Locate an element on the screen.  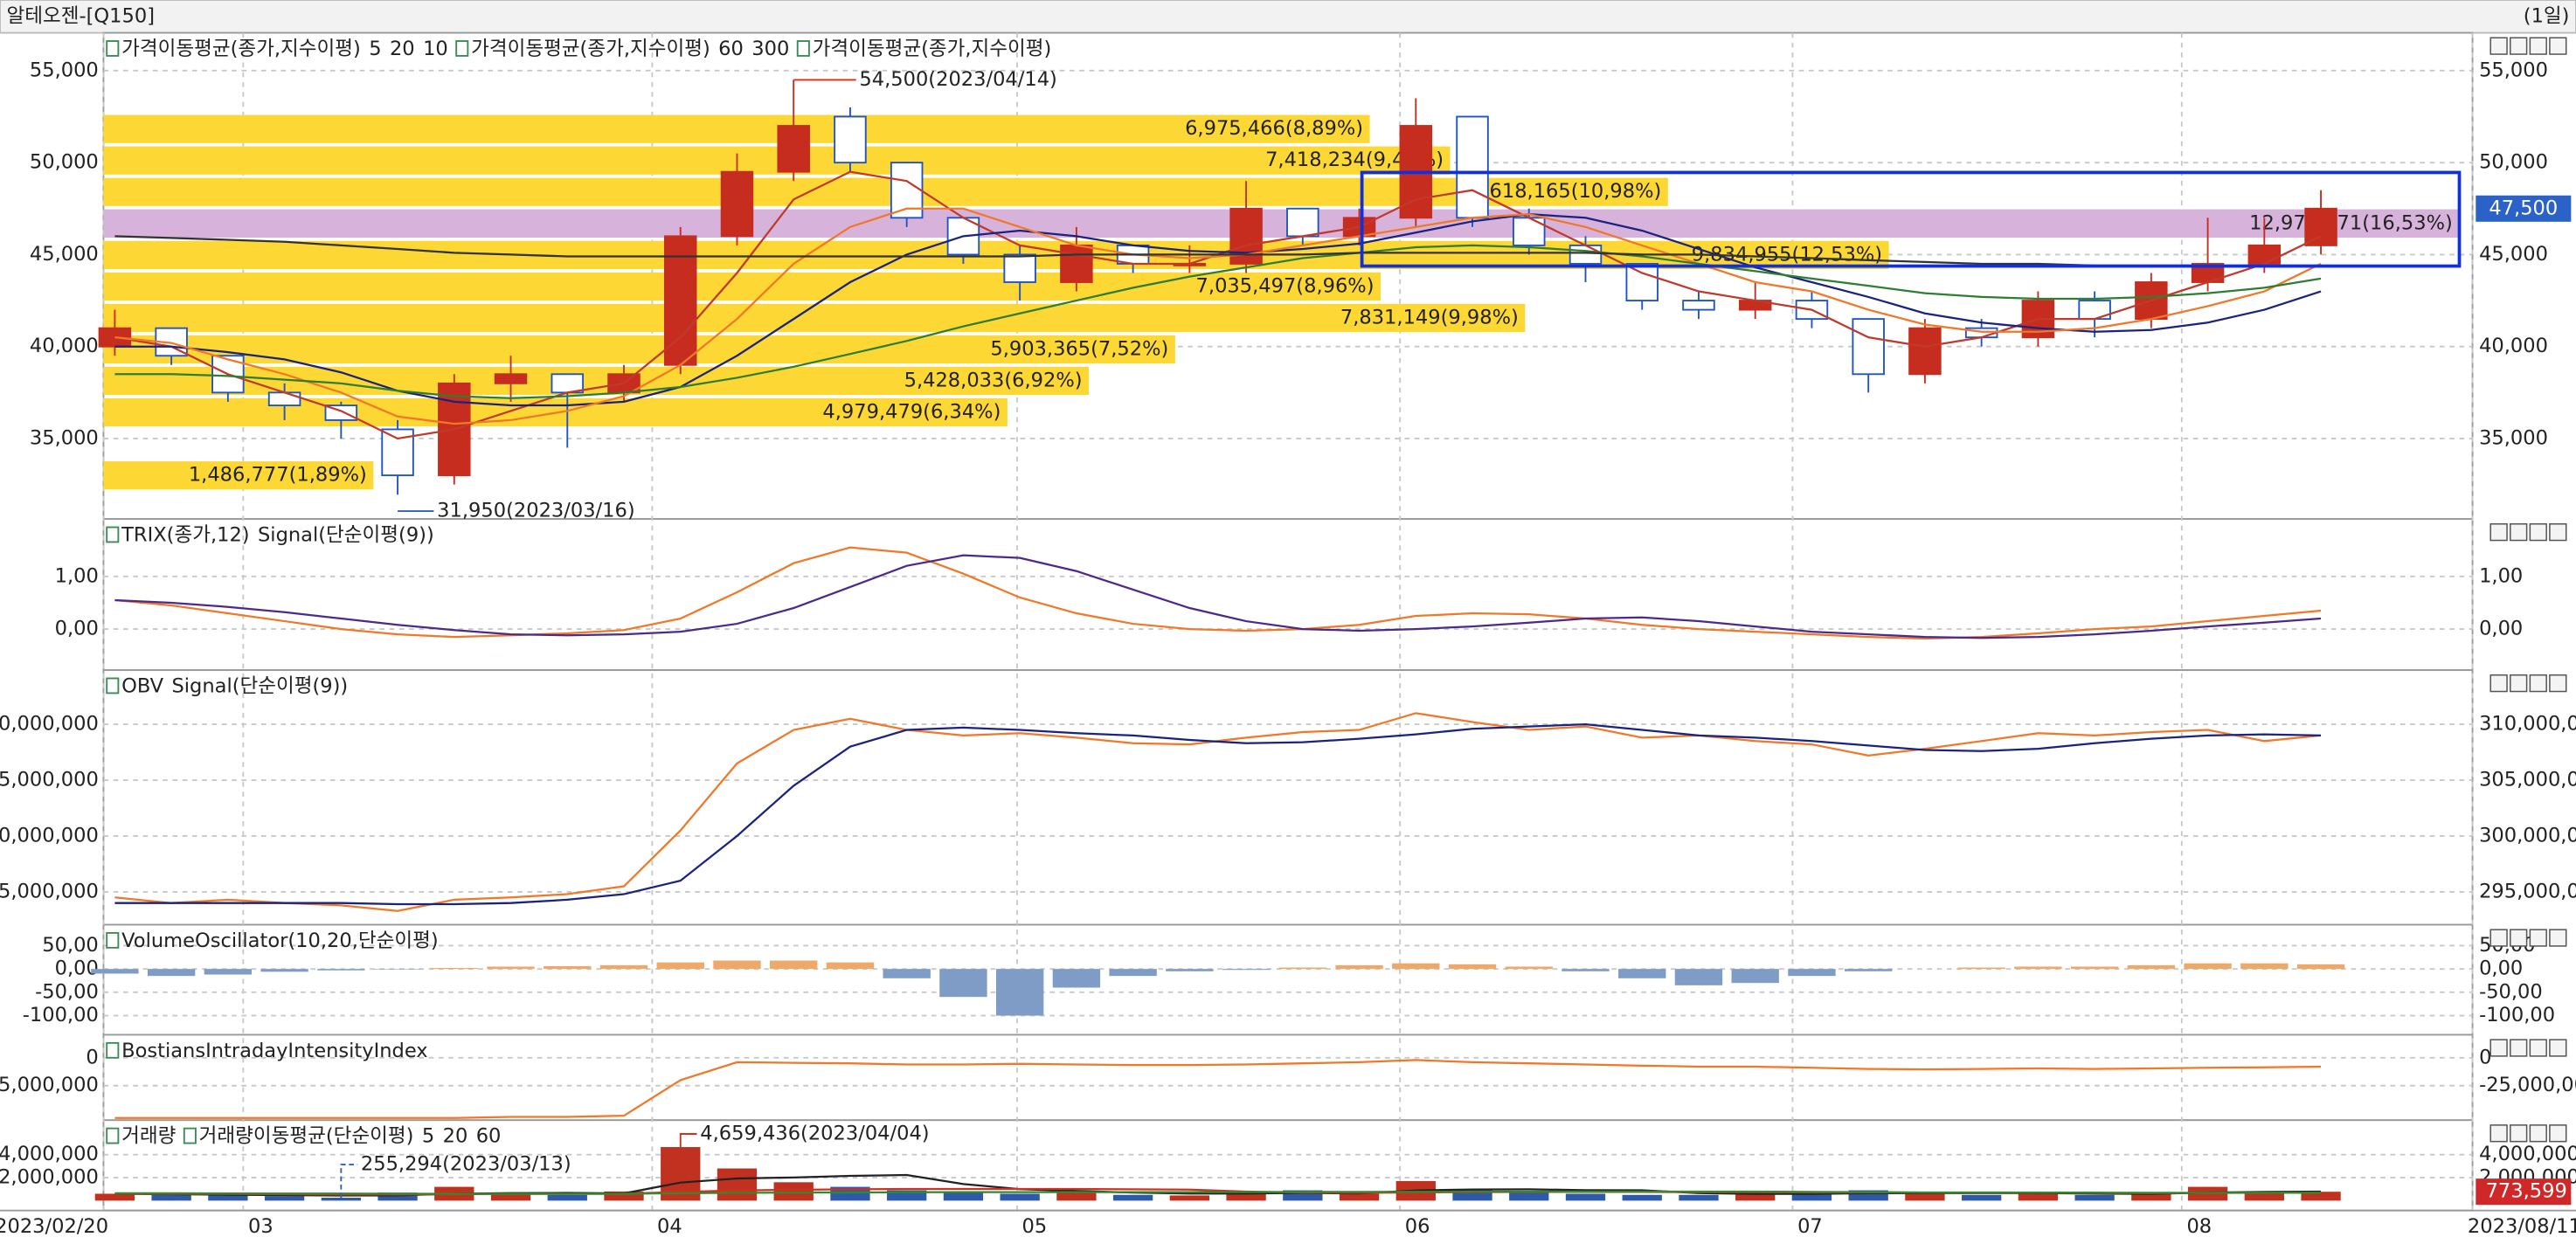
current-label: 47,500 is located at coordinates (2523, 208).